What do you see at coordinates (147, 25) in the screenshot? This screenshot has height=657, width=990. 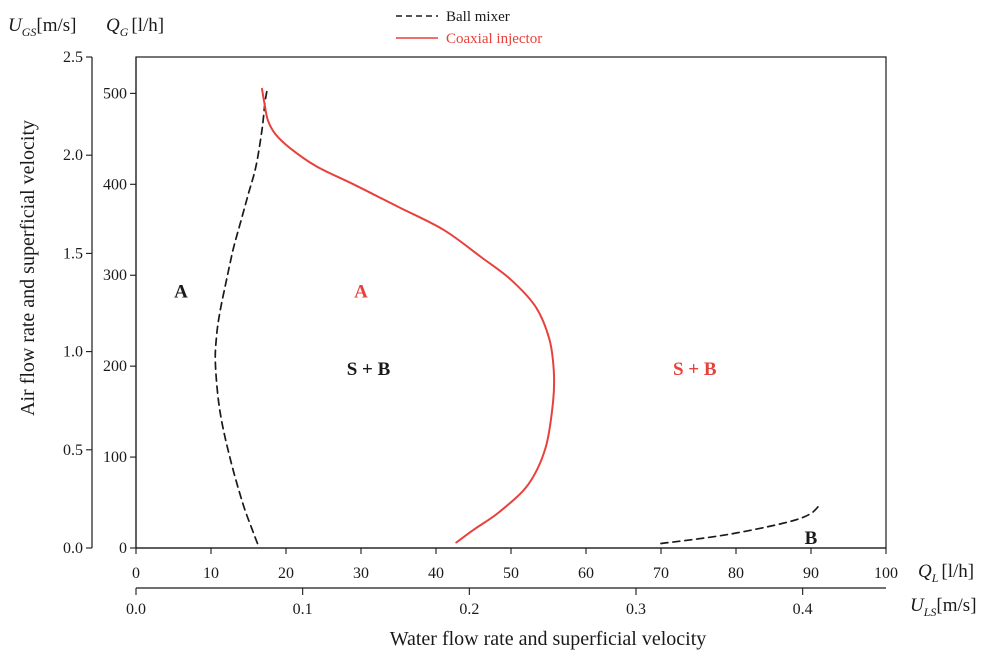 I see `y-primary-unit: [l/h]` at bounding box center [147, 25].